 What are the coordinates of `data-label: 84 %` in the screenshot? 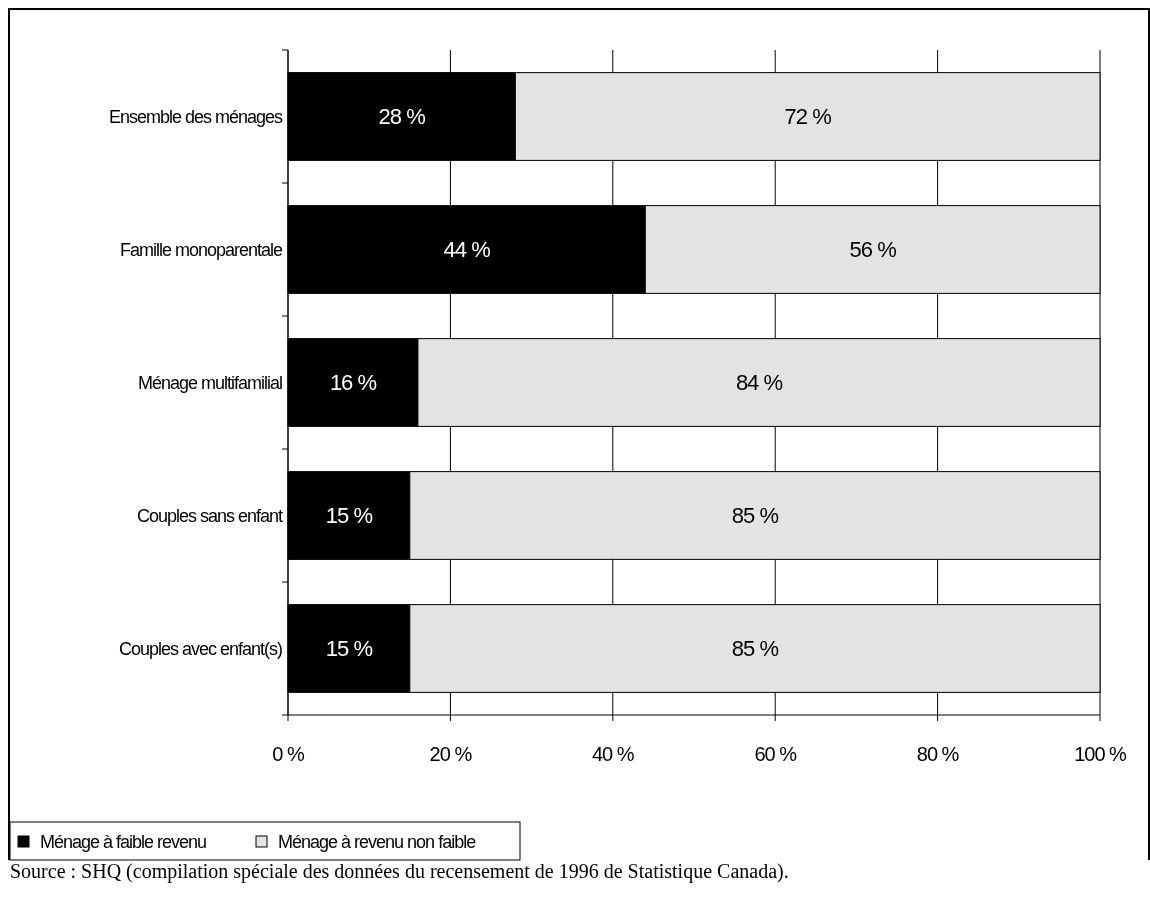 It's located at (759, 383).